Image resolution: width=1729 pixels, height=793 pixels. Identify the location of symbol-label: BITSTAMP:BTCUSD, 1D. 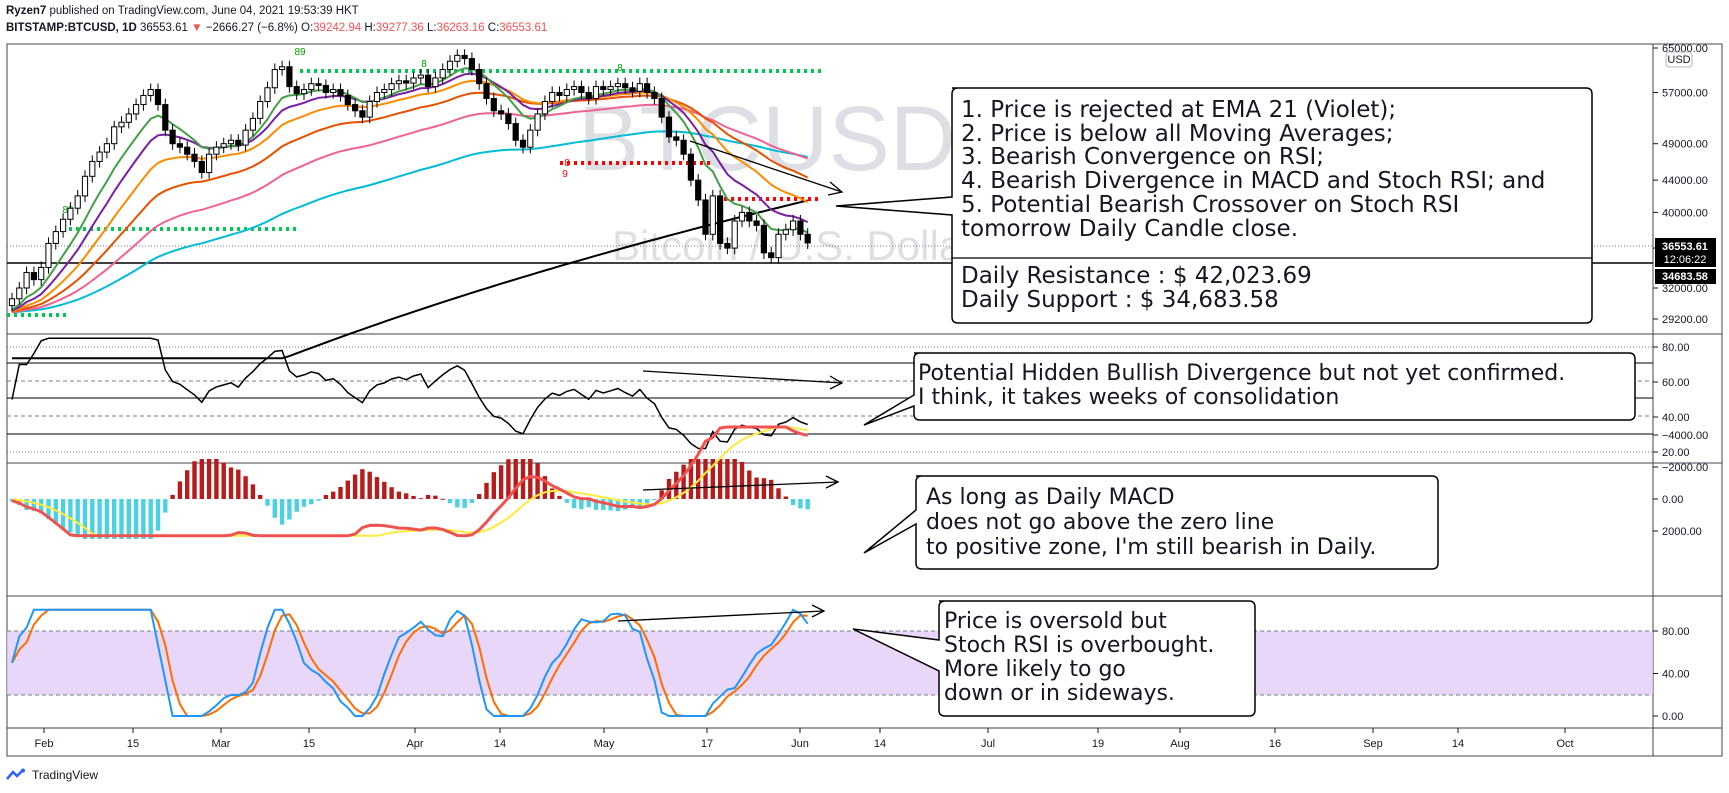
(71, 28).